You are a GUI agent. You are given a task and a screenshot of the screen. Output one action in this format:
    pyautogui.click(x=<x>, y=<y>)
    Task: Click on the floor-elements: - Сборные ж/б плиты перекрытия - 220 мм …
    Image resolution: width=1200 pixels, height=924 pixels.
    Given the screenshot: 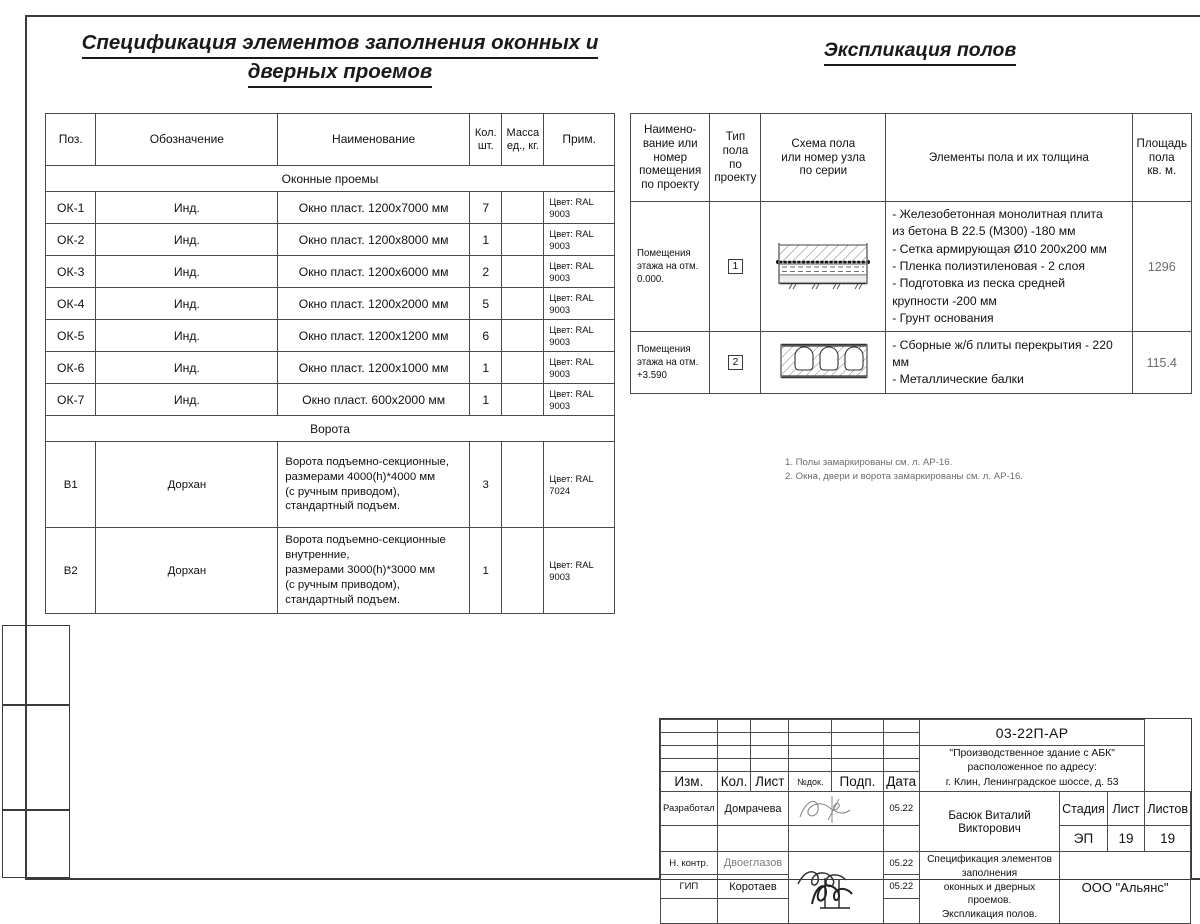 What is the action you would take?
    pyautogui.click(x=1009, y=363)
    